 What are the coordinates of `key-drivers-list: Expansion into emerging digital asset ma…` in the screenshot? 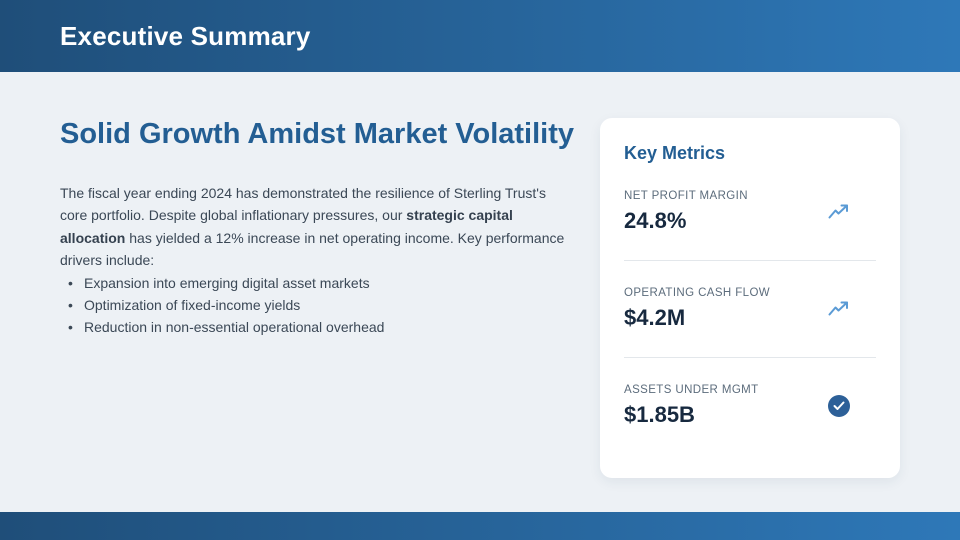 It's located at (312, 306).